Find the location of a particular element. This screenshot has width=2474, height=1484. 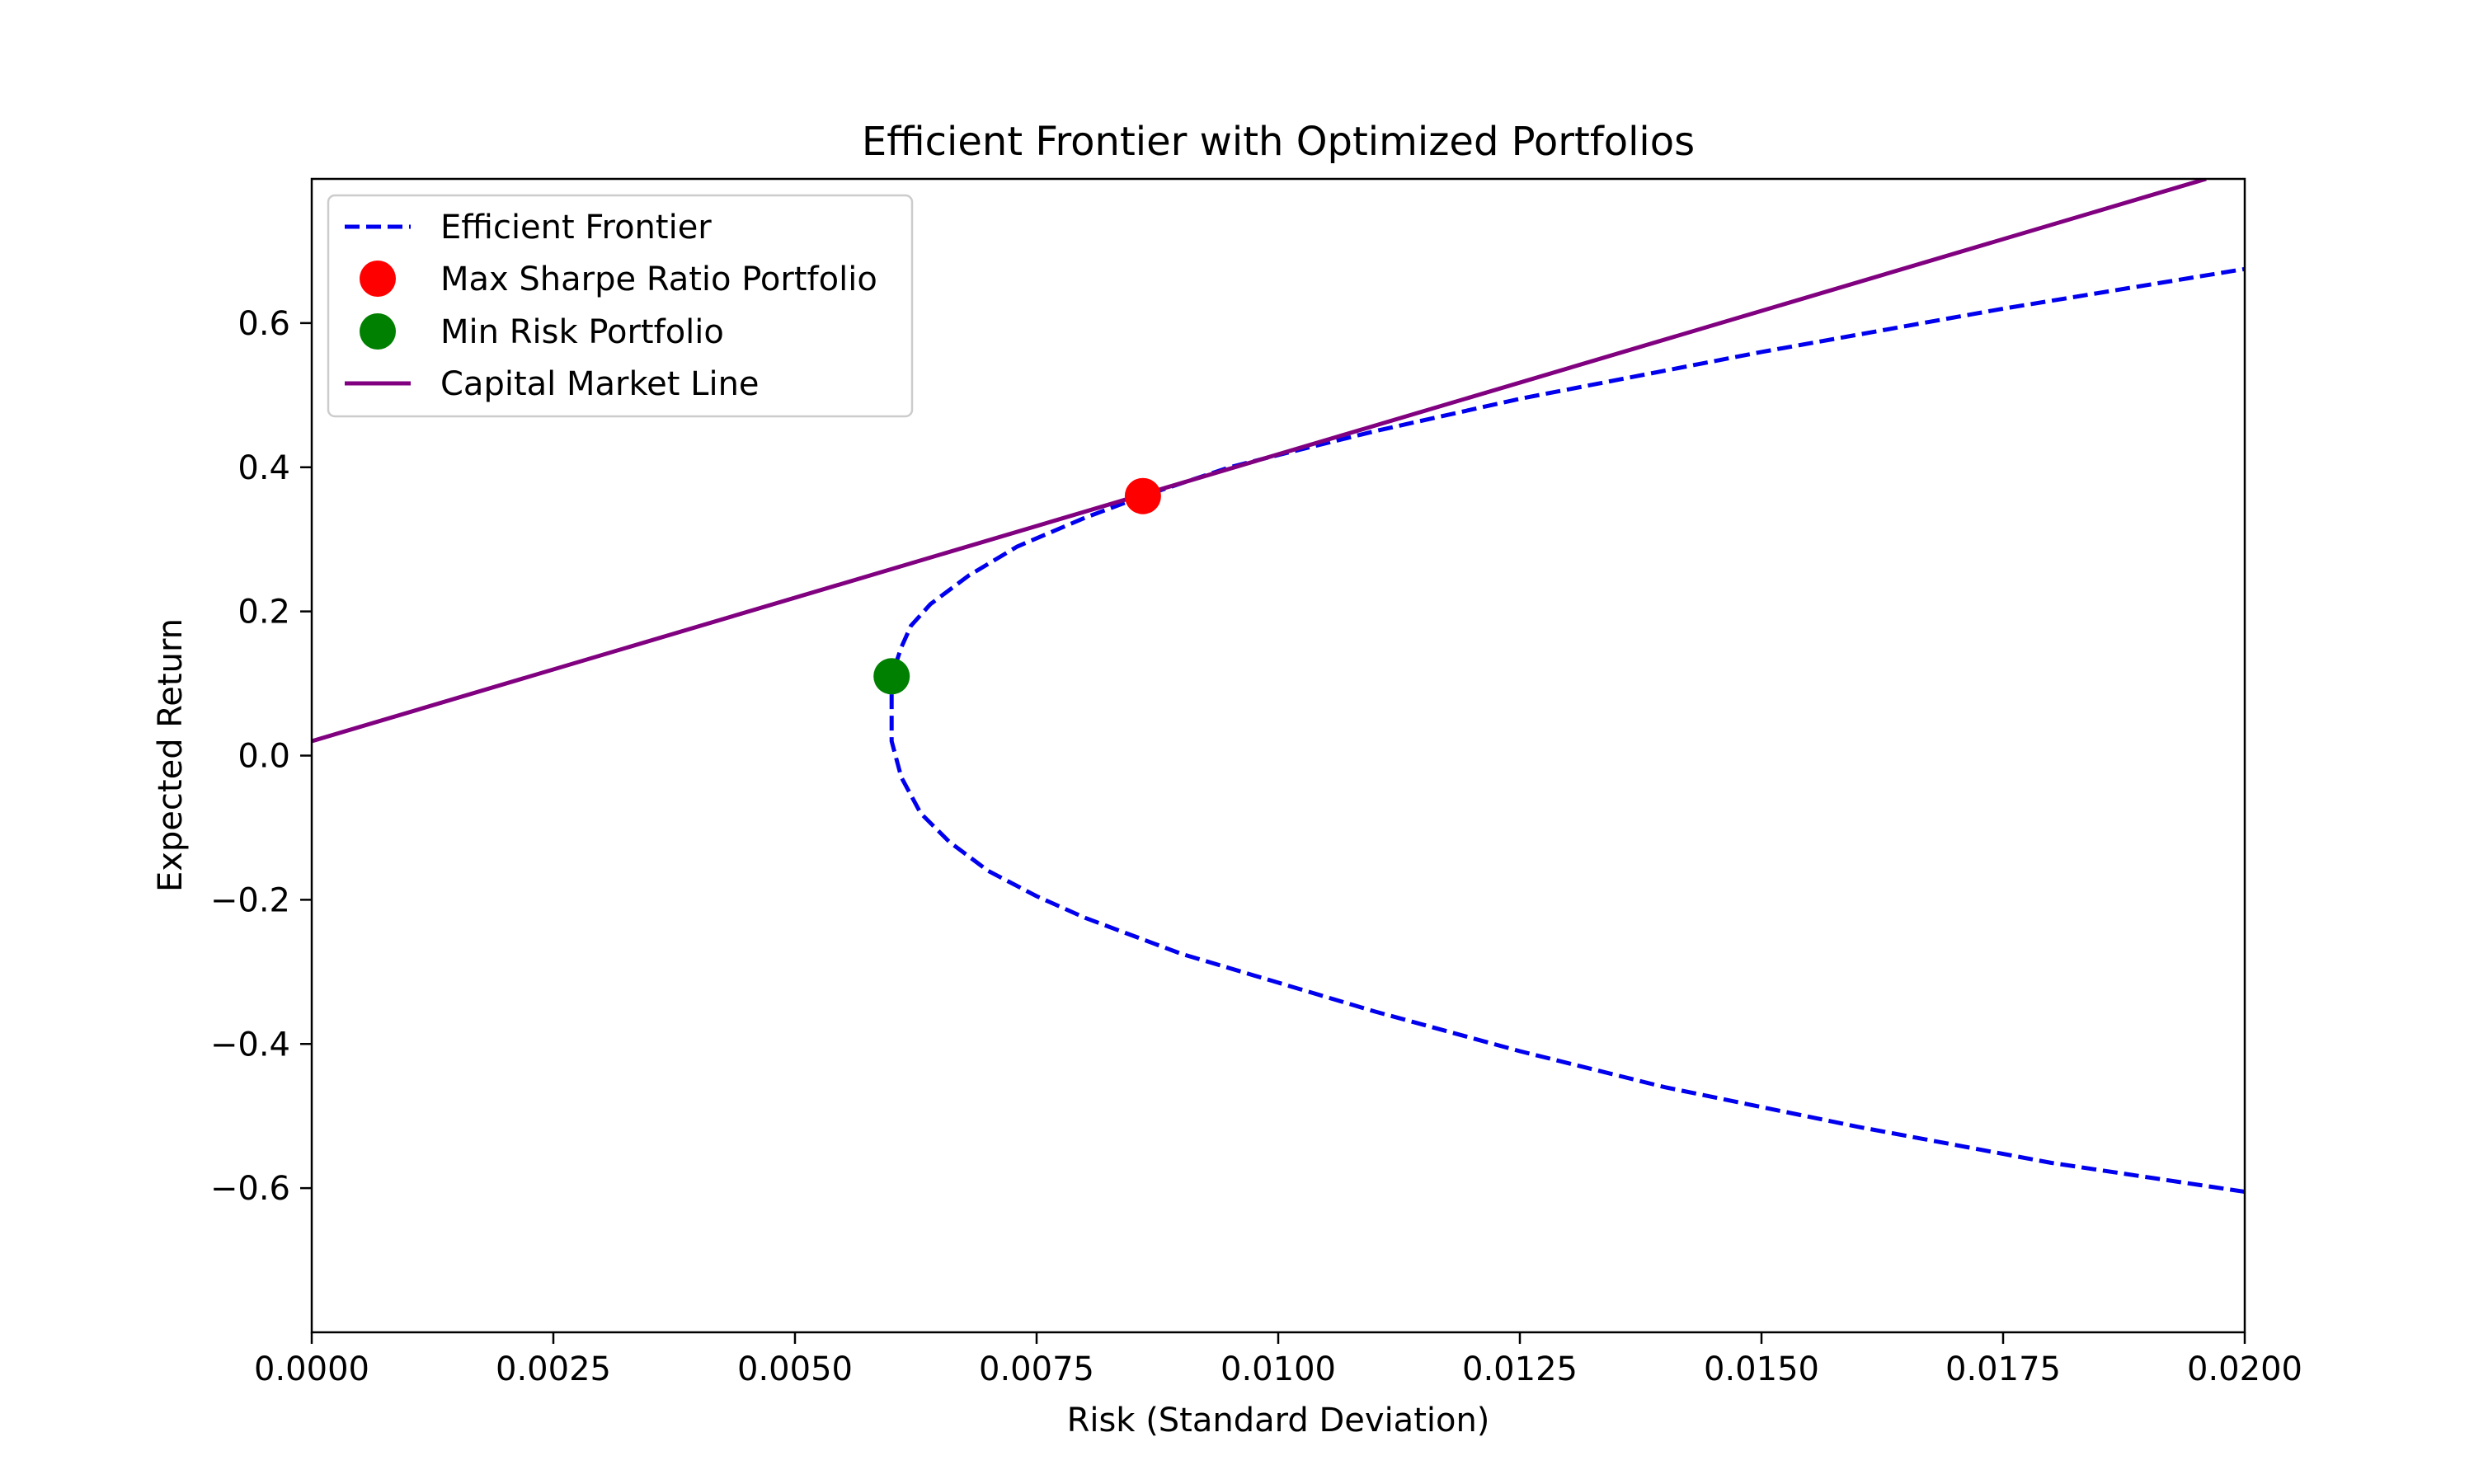

y-tick-label: 0.2 is located at coordinates (264, 613).